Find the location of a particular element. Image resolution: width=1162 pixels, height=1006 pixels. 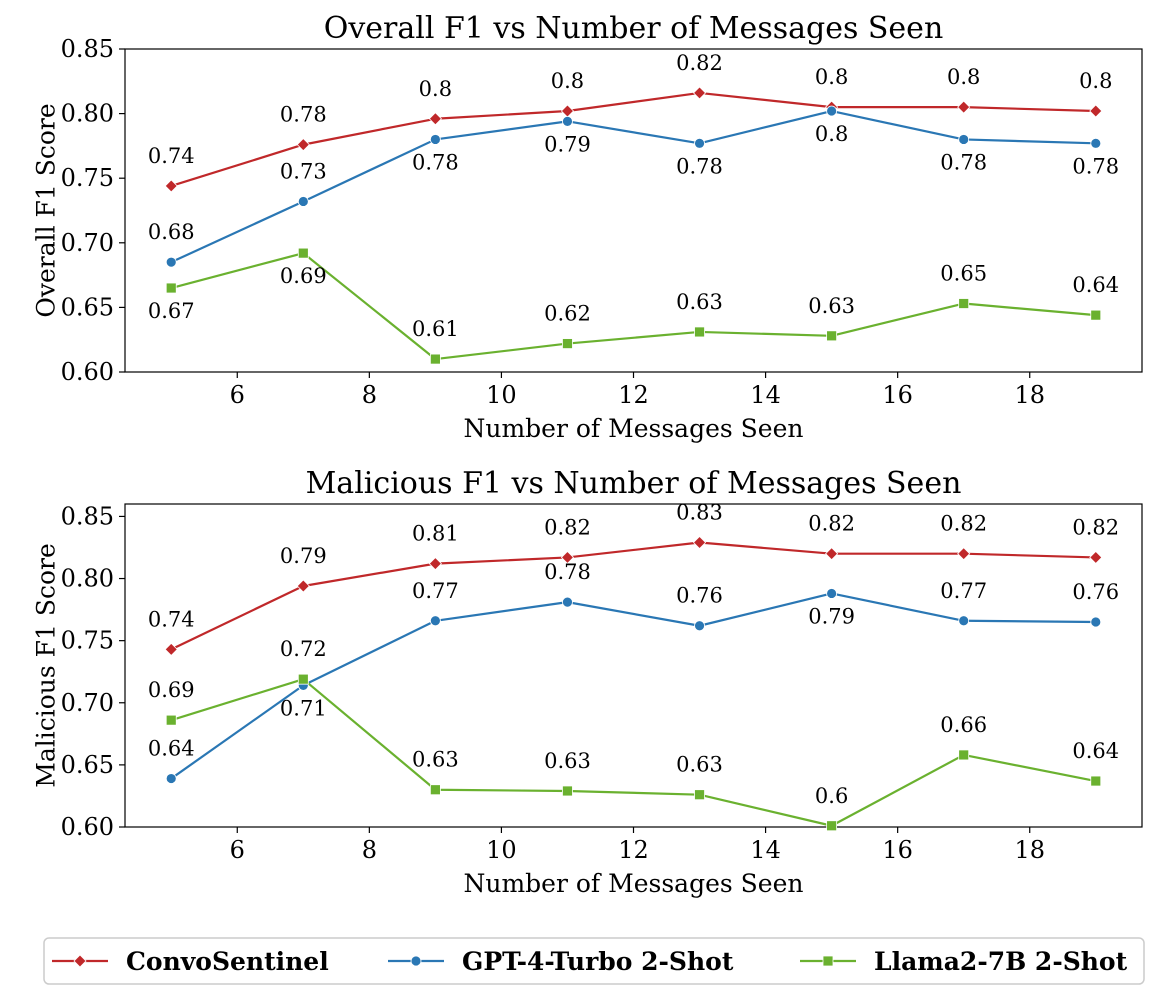

chart-title: Overall F1 vs Number of Messages Seen is located at coordinates (634, 28).